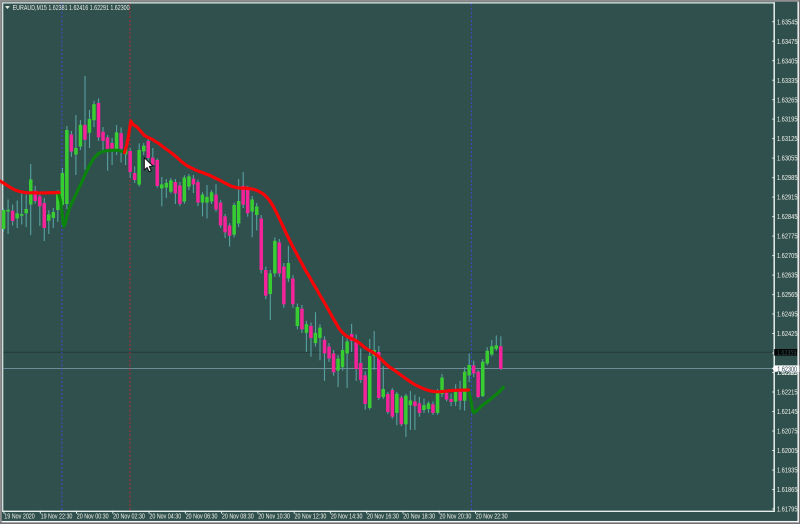 The image size is (800, 524). I want to click on svg-text: 19 Nov 2020, so click(19, 517).